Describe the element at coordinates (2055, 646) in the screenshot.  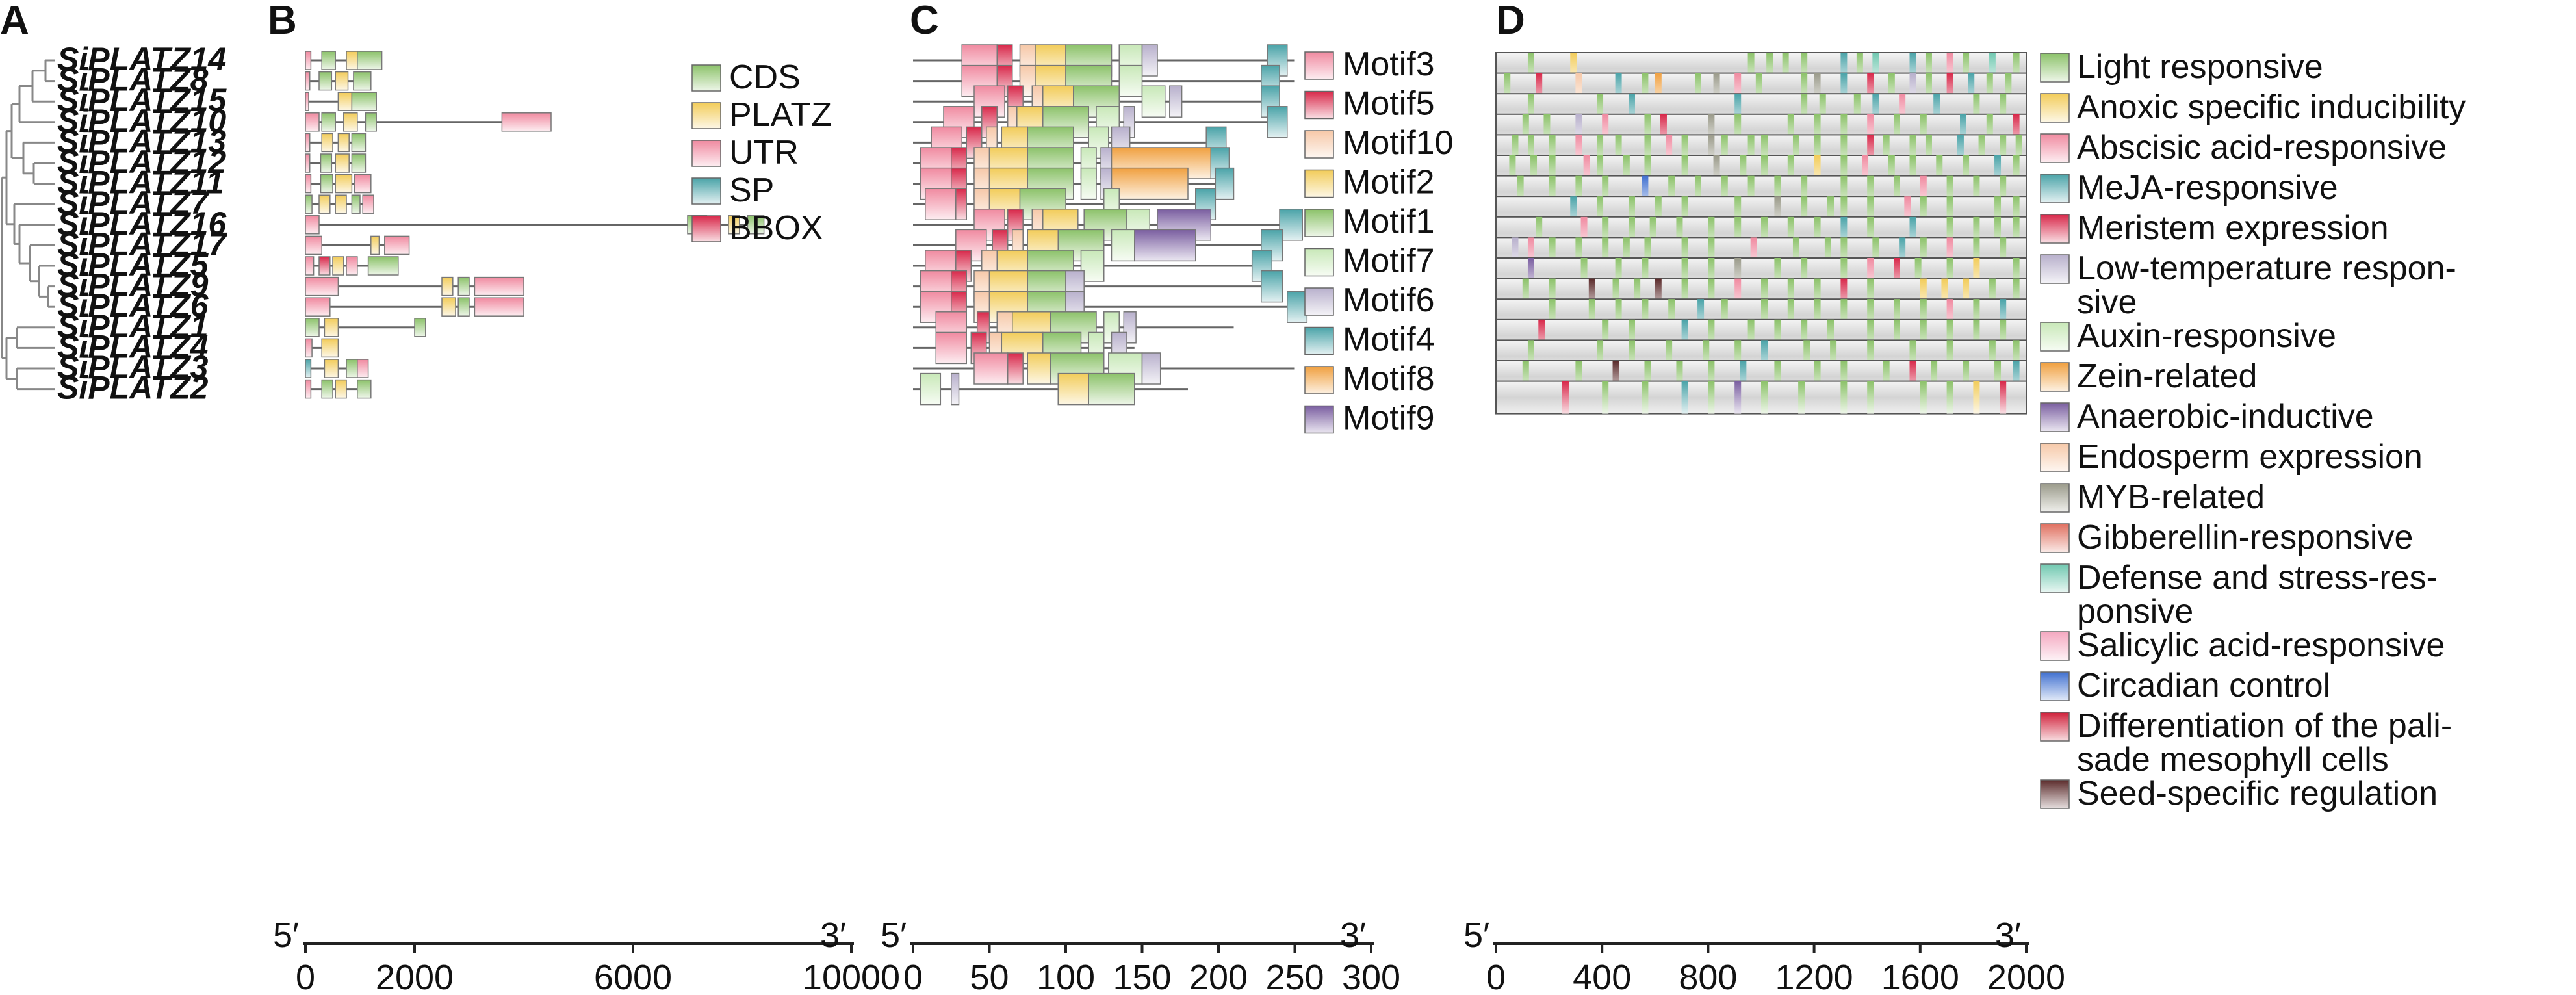
I see `legend-swatch-salicylic-acid-responsive` at that location.